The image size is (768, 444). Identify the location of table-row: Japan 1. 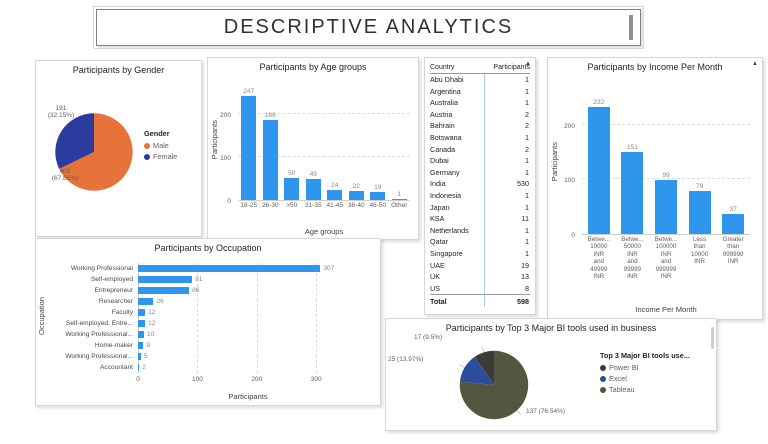
(480, 207).